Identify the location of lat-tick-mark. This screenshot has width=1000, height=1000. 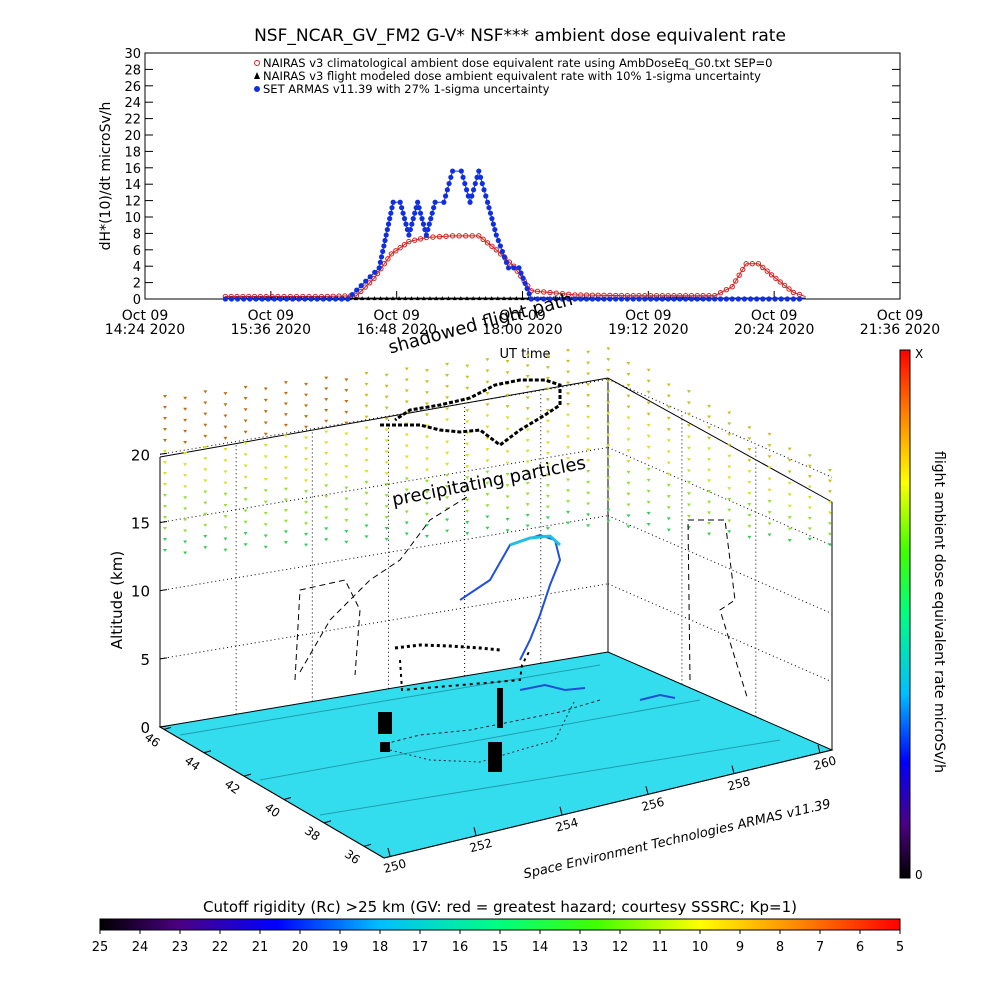
(247, 775).